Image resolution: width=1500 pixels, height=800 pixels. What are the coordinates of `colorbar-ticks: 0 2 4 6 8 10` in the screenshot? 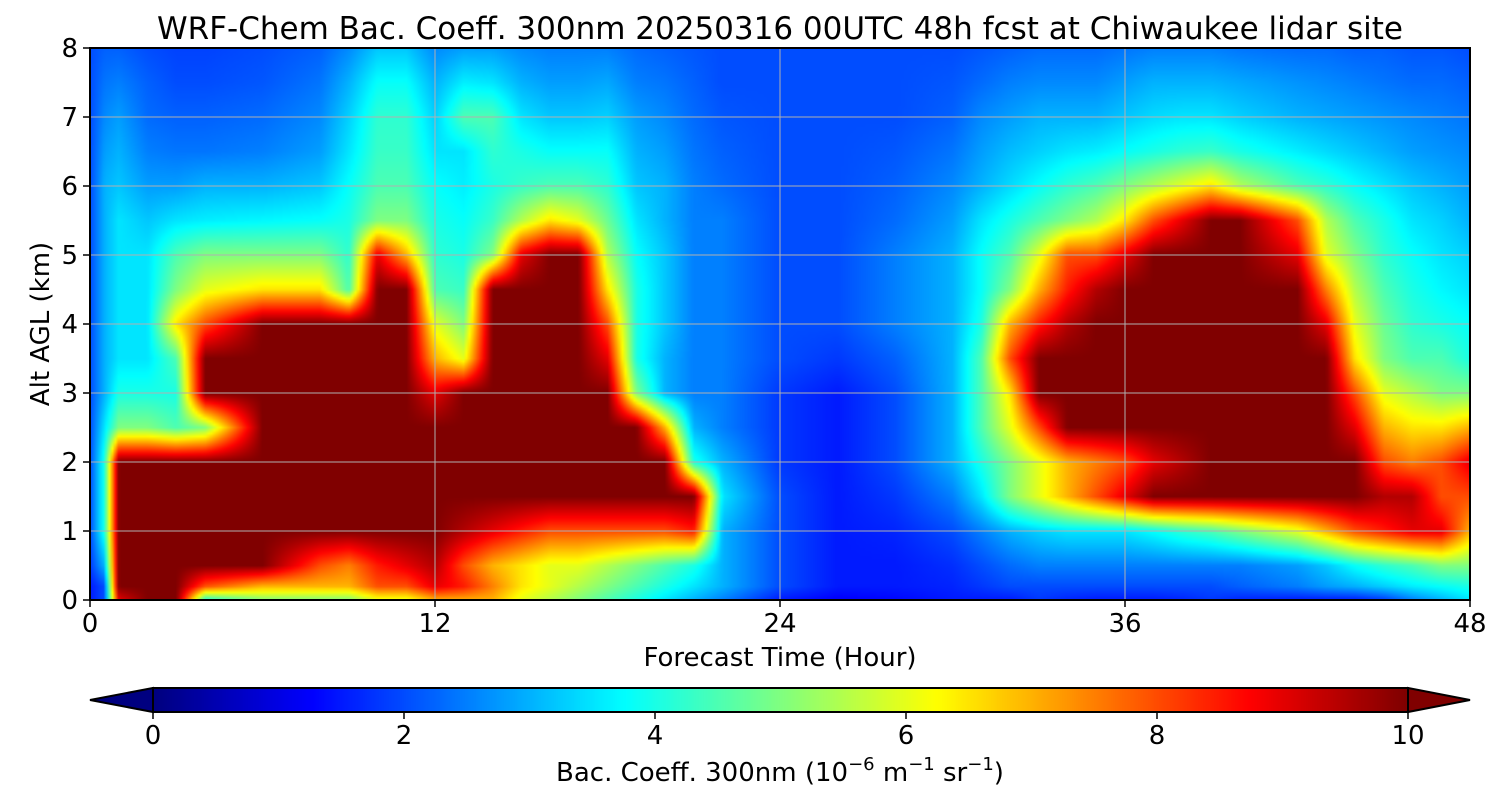 It's located at (785, 731).